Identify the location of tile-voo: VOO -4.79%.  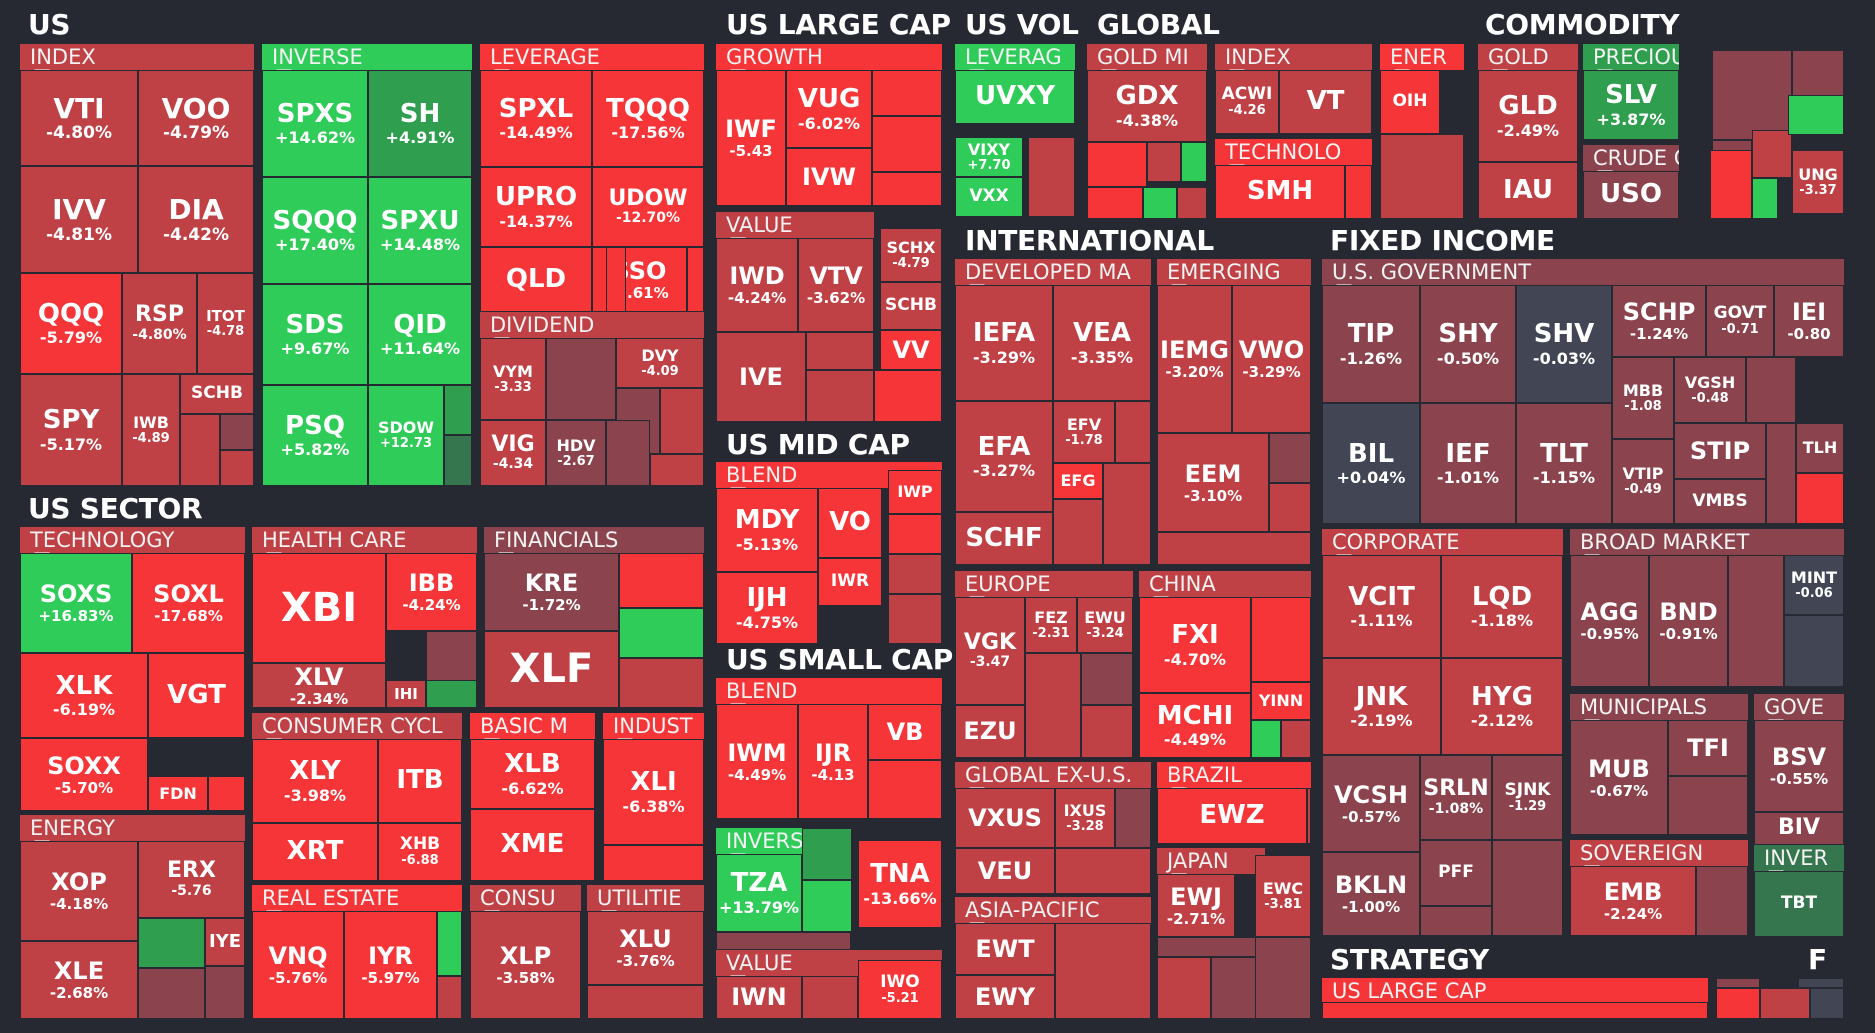
(196, 118).